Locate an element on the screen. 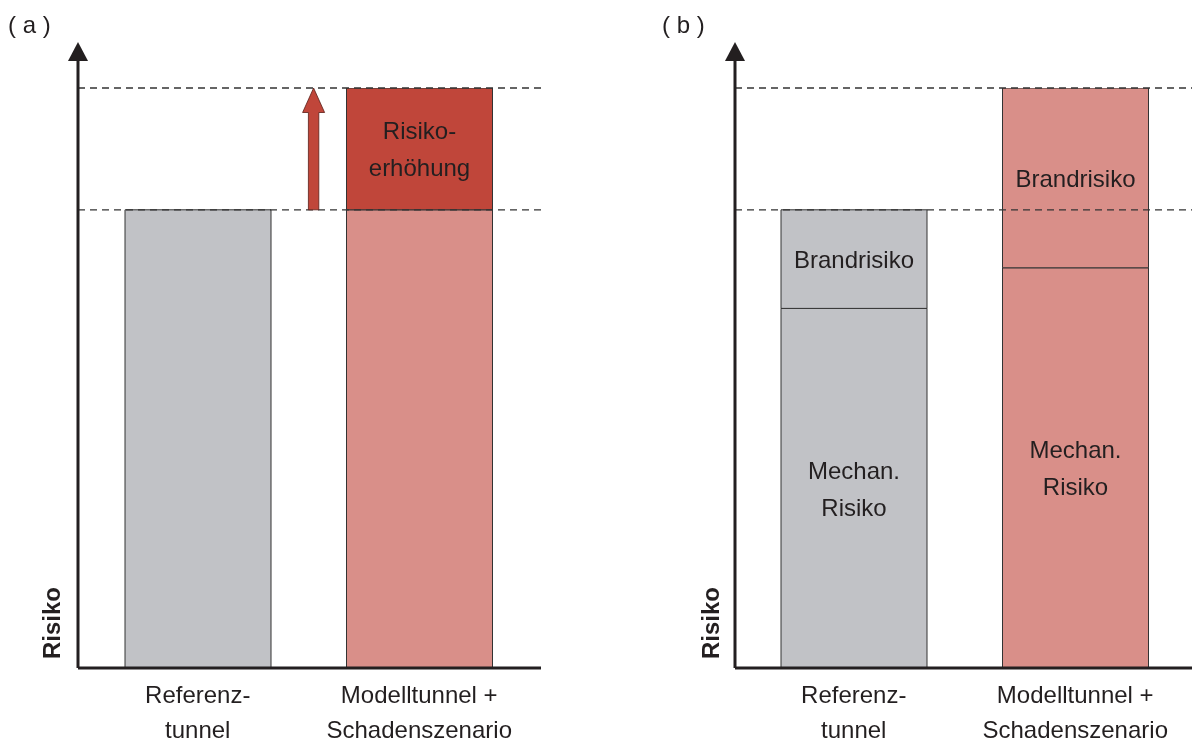 This screenshot has width=1192, height=745. series-label: Mechan. Risiko is located at coordinates (854, 488).